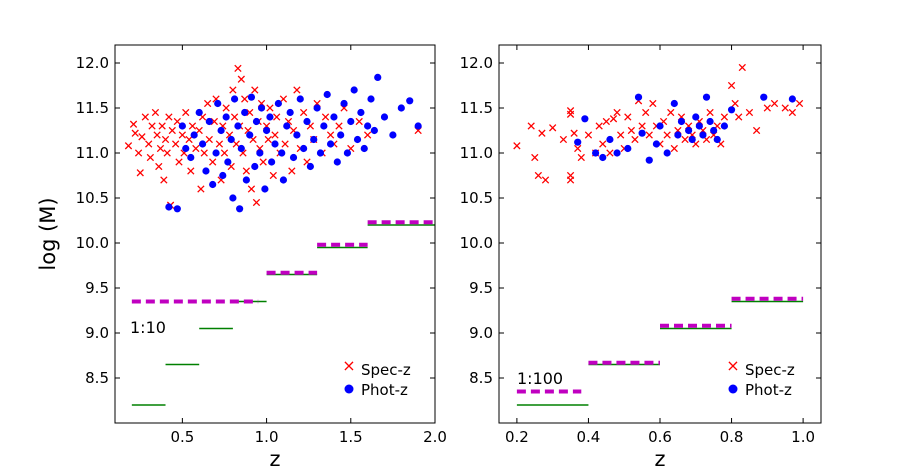 Image resolution: width=913 pixels, height=471 pixels. I want to click on left-x-axis-label: z, so click(274, 459).